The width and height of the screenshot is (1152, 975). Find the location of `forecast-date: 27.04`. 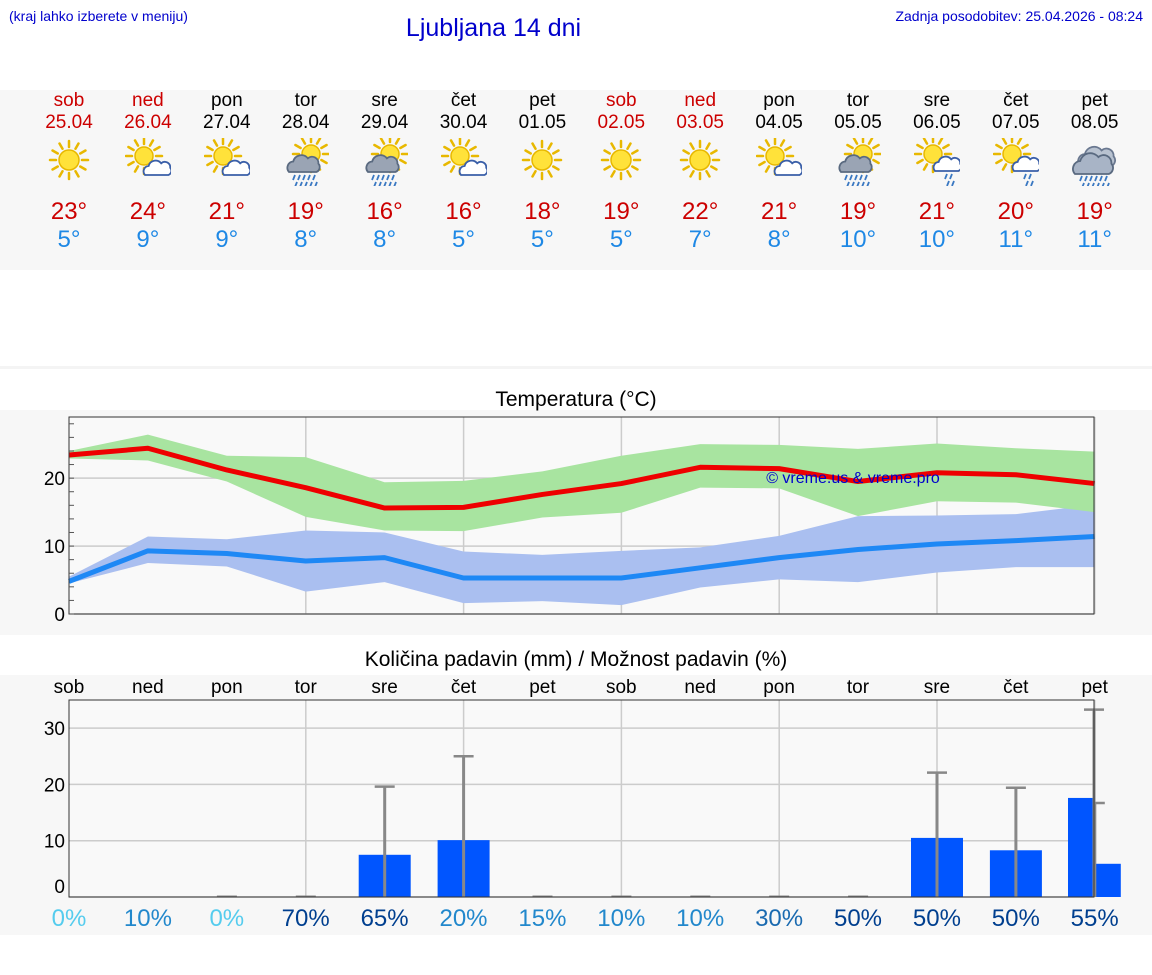

forecast-date: 27.04 is located at coordinates (227, 122).